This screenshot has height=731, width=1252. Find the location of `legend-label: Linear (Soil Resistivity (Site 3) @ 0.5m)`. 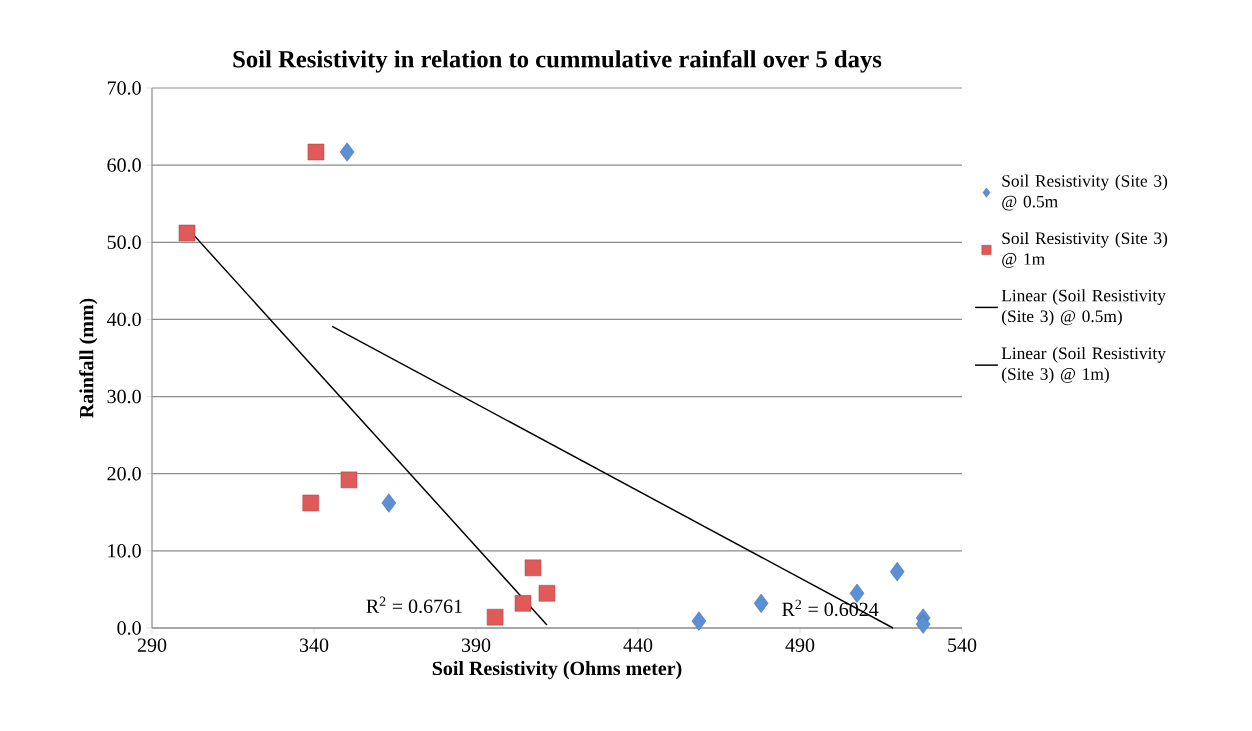

legend-label: Linear (Soil Resistivity (Site 3) @ 0.5m) is located at coordinates (1083, 307).